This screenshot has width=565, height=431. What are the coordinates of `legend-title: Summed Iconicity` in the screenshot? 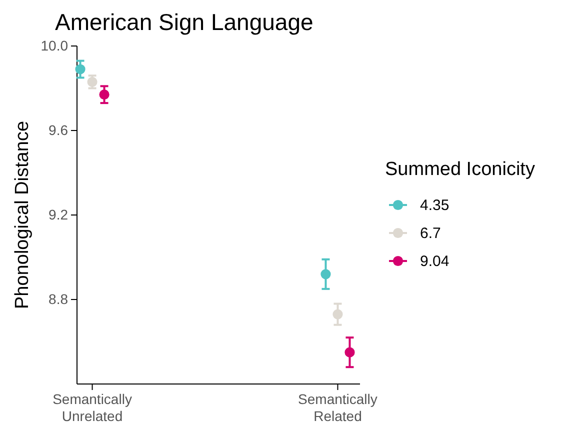 It's located at (460, 169).